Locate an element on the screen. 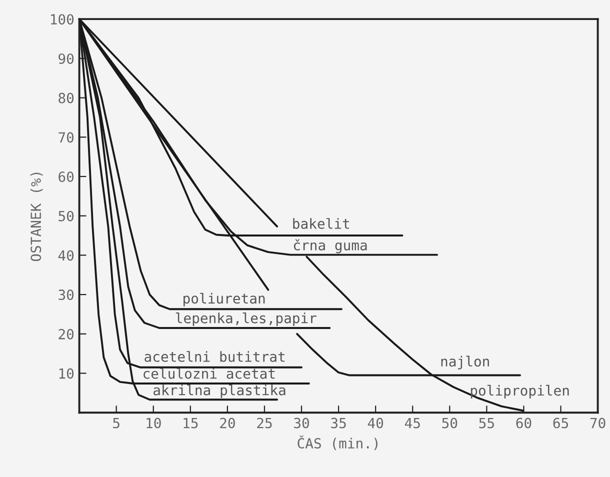 The height and width of the screenshot is (477, 610). x-tick-label: 20 is located at coordinates (227, 423).